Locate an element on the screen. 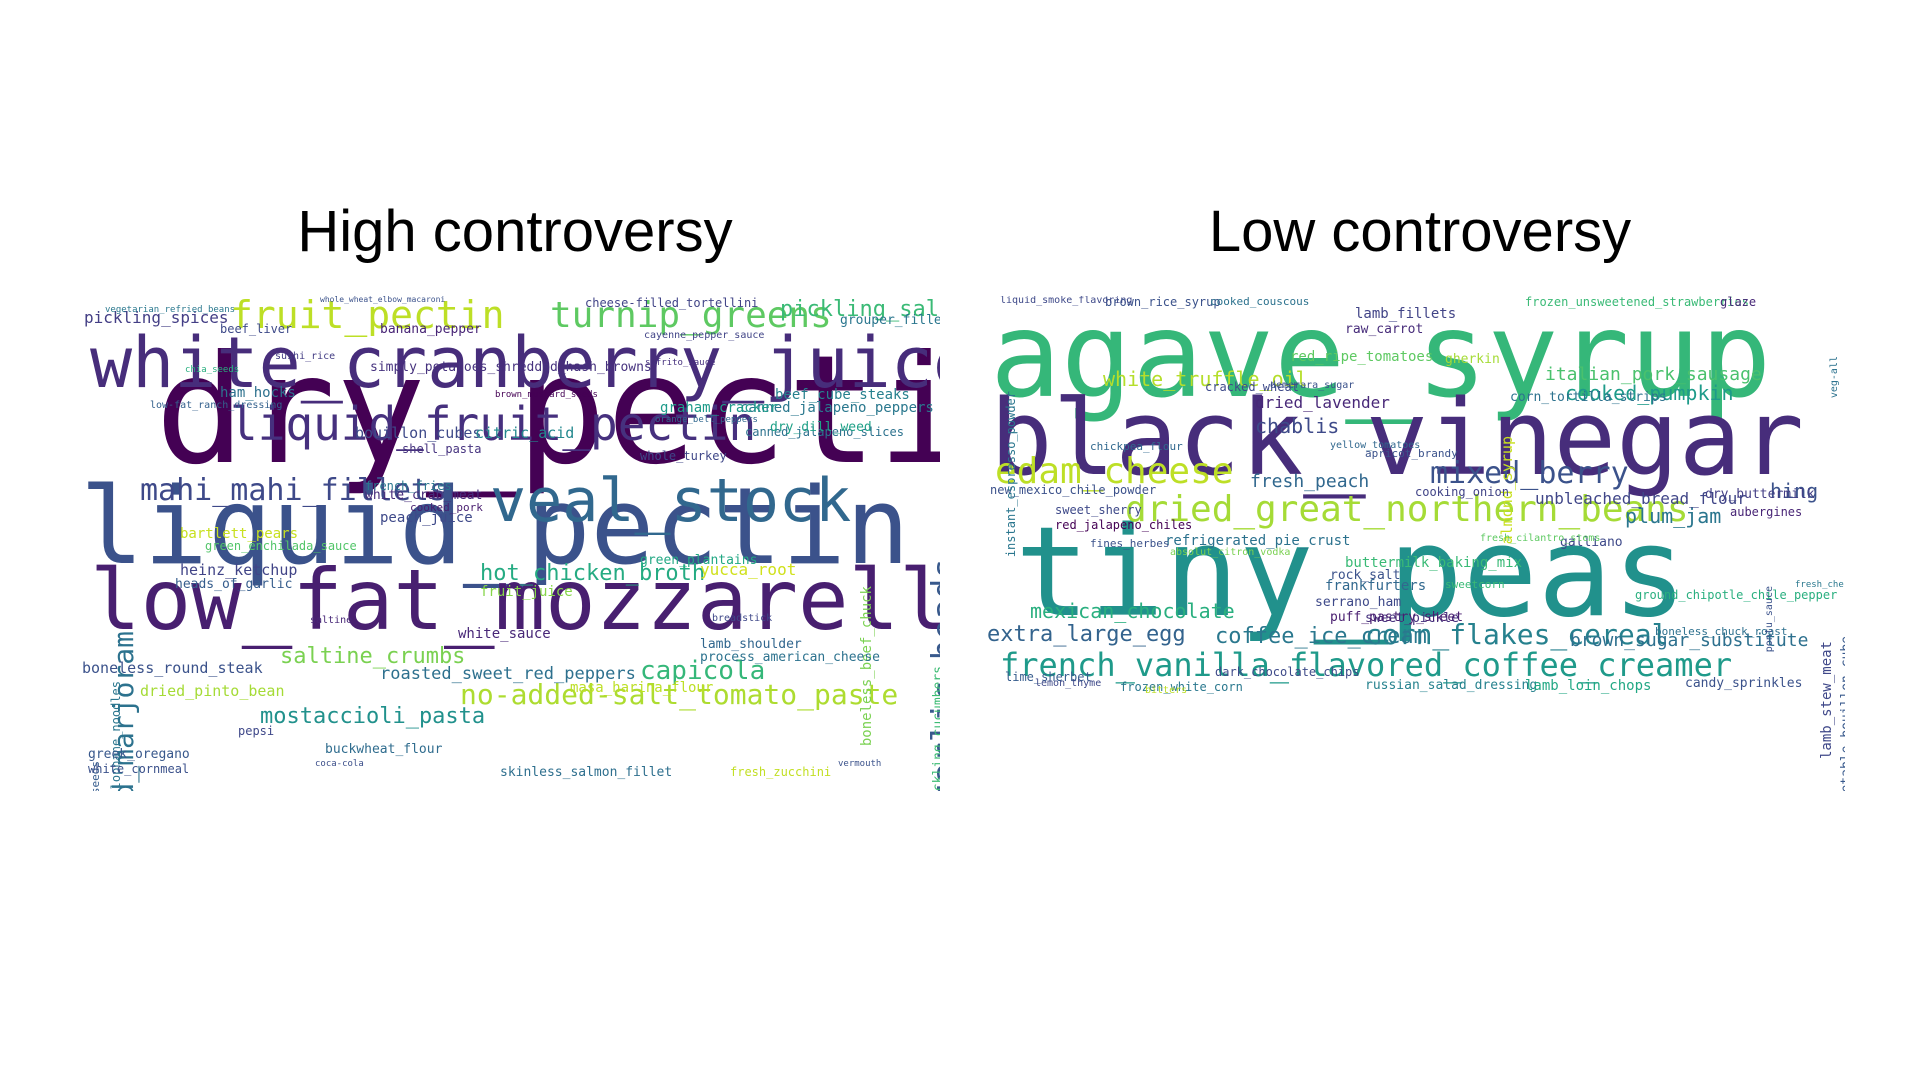 The height and width of the screenshot is (1080, 1920). word-dry-pectin: dry_pectin is located at coordinates (547, 411).